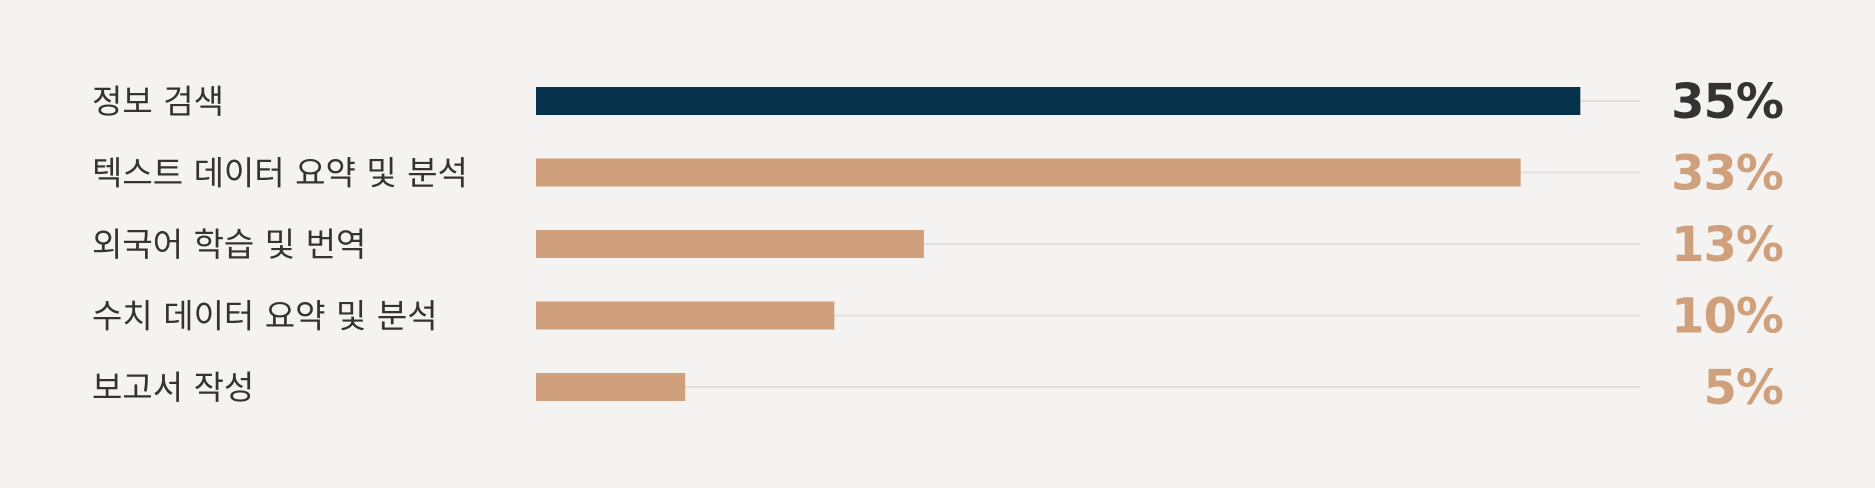 The width and height of the screenshot is (1875, 488). I want to click on value-label: 10%, so click(1727, 317).